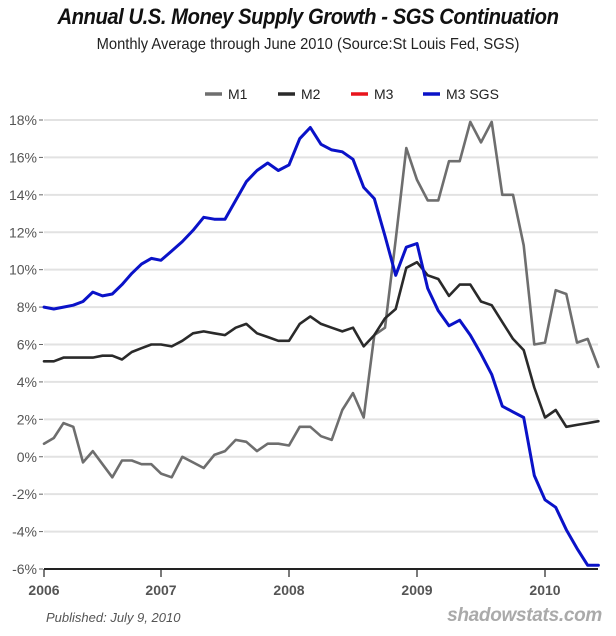  I want to click on source-watermark: shadowstats.com, so click(524, 615).